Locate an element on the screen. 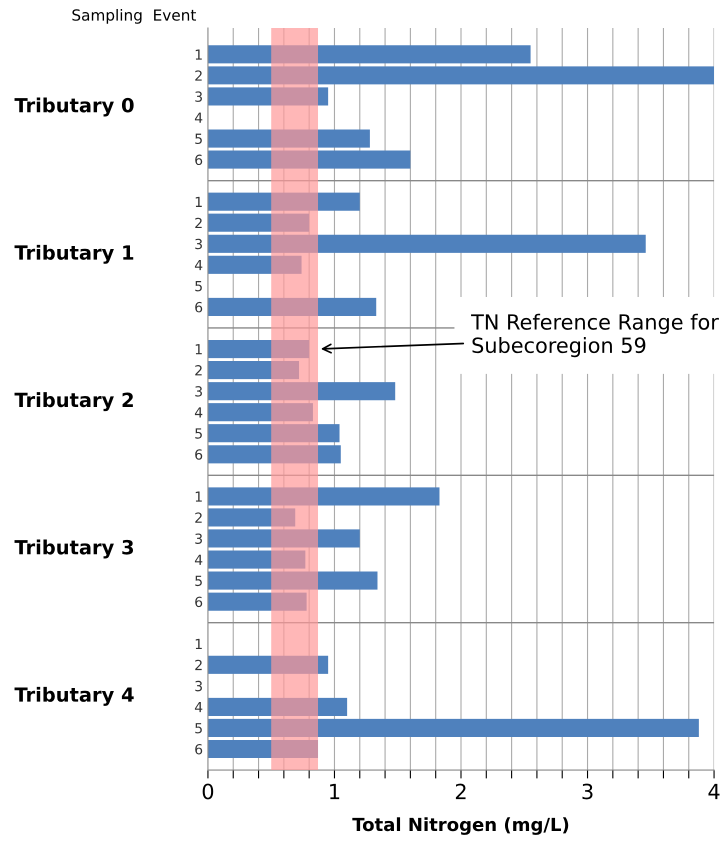 Image resolution: width=722 pixels, height=849 pixels. band-label: TN Reference Range for Subecoregion 59 is located at coordinates (595, 336).